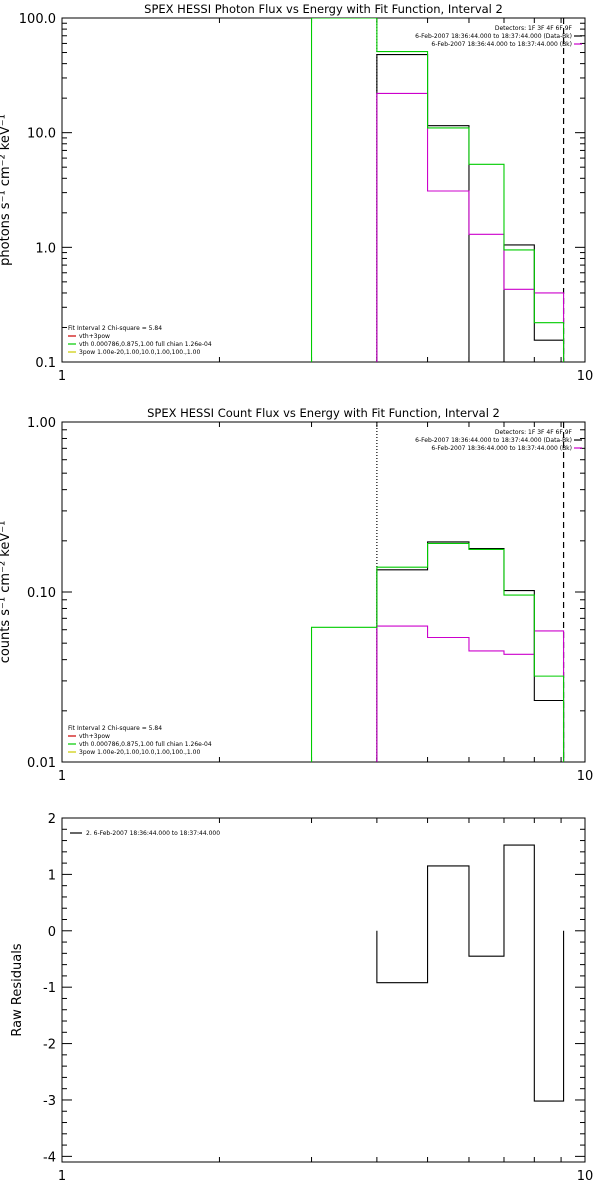 This screenshot has width=600, height=1200. What do you see at coordinates (49, 988) in the screenshot?
I see `y-tick-label: -1` at bounding box center [49, 988].